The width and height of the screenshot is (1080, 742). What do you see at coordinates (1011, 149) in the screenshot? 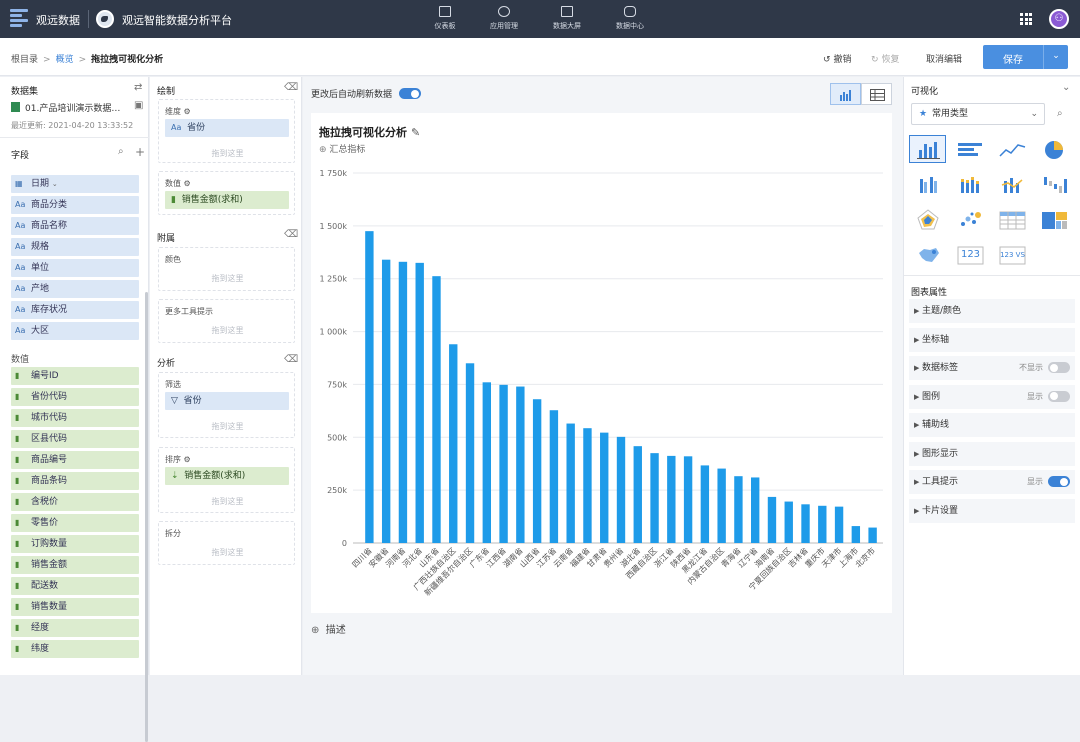
I see `line-chart-icon` at bounding box center [1011, 149].